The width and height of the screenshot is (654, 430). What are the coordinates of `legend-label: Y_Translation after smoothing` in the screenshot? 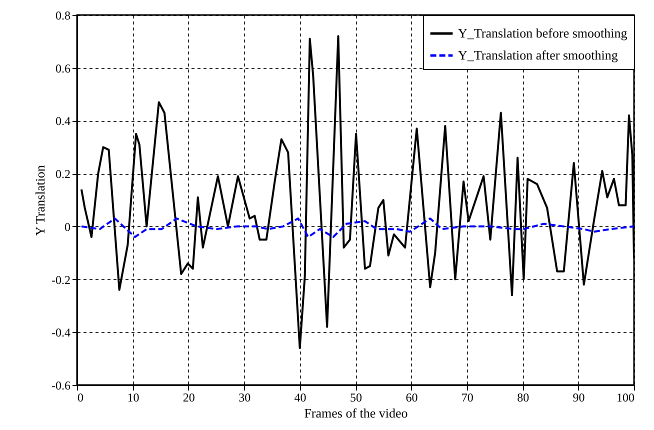 It's located at (538, 55).